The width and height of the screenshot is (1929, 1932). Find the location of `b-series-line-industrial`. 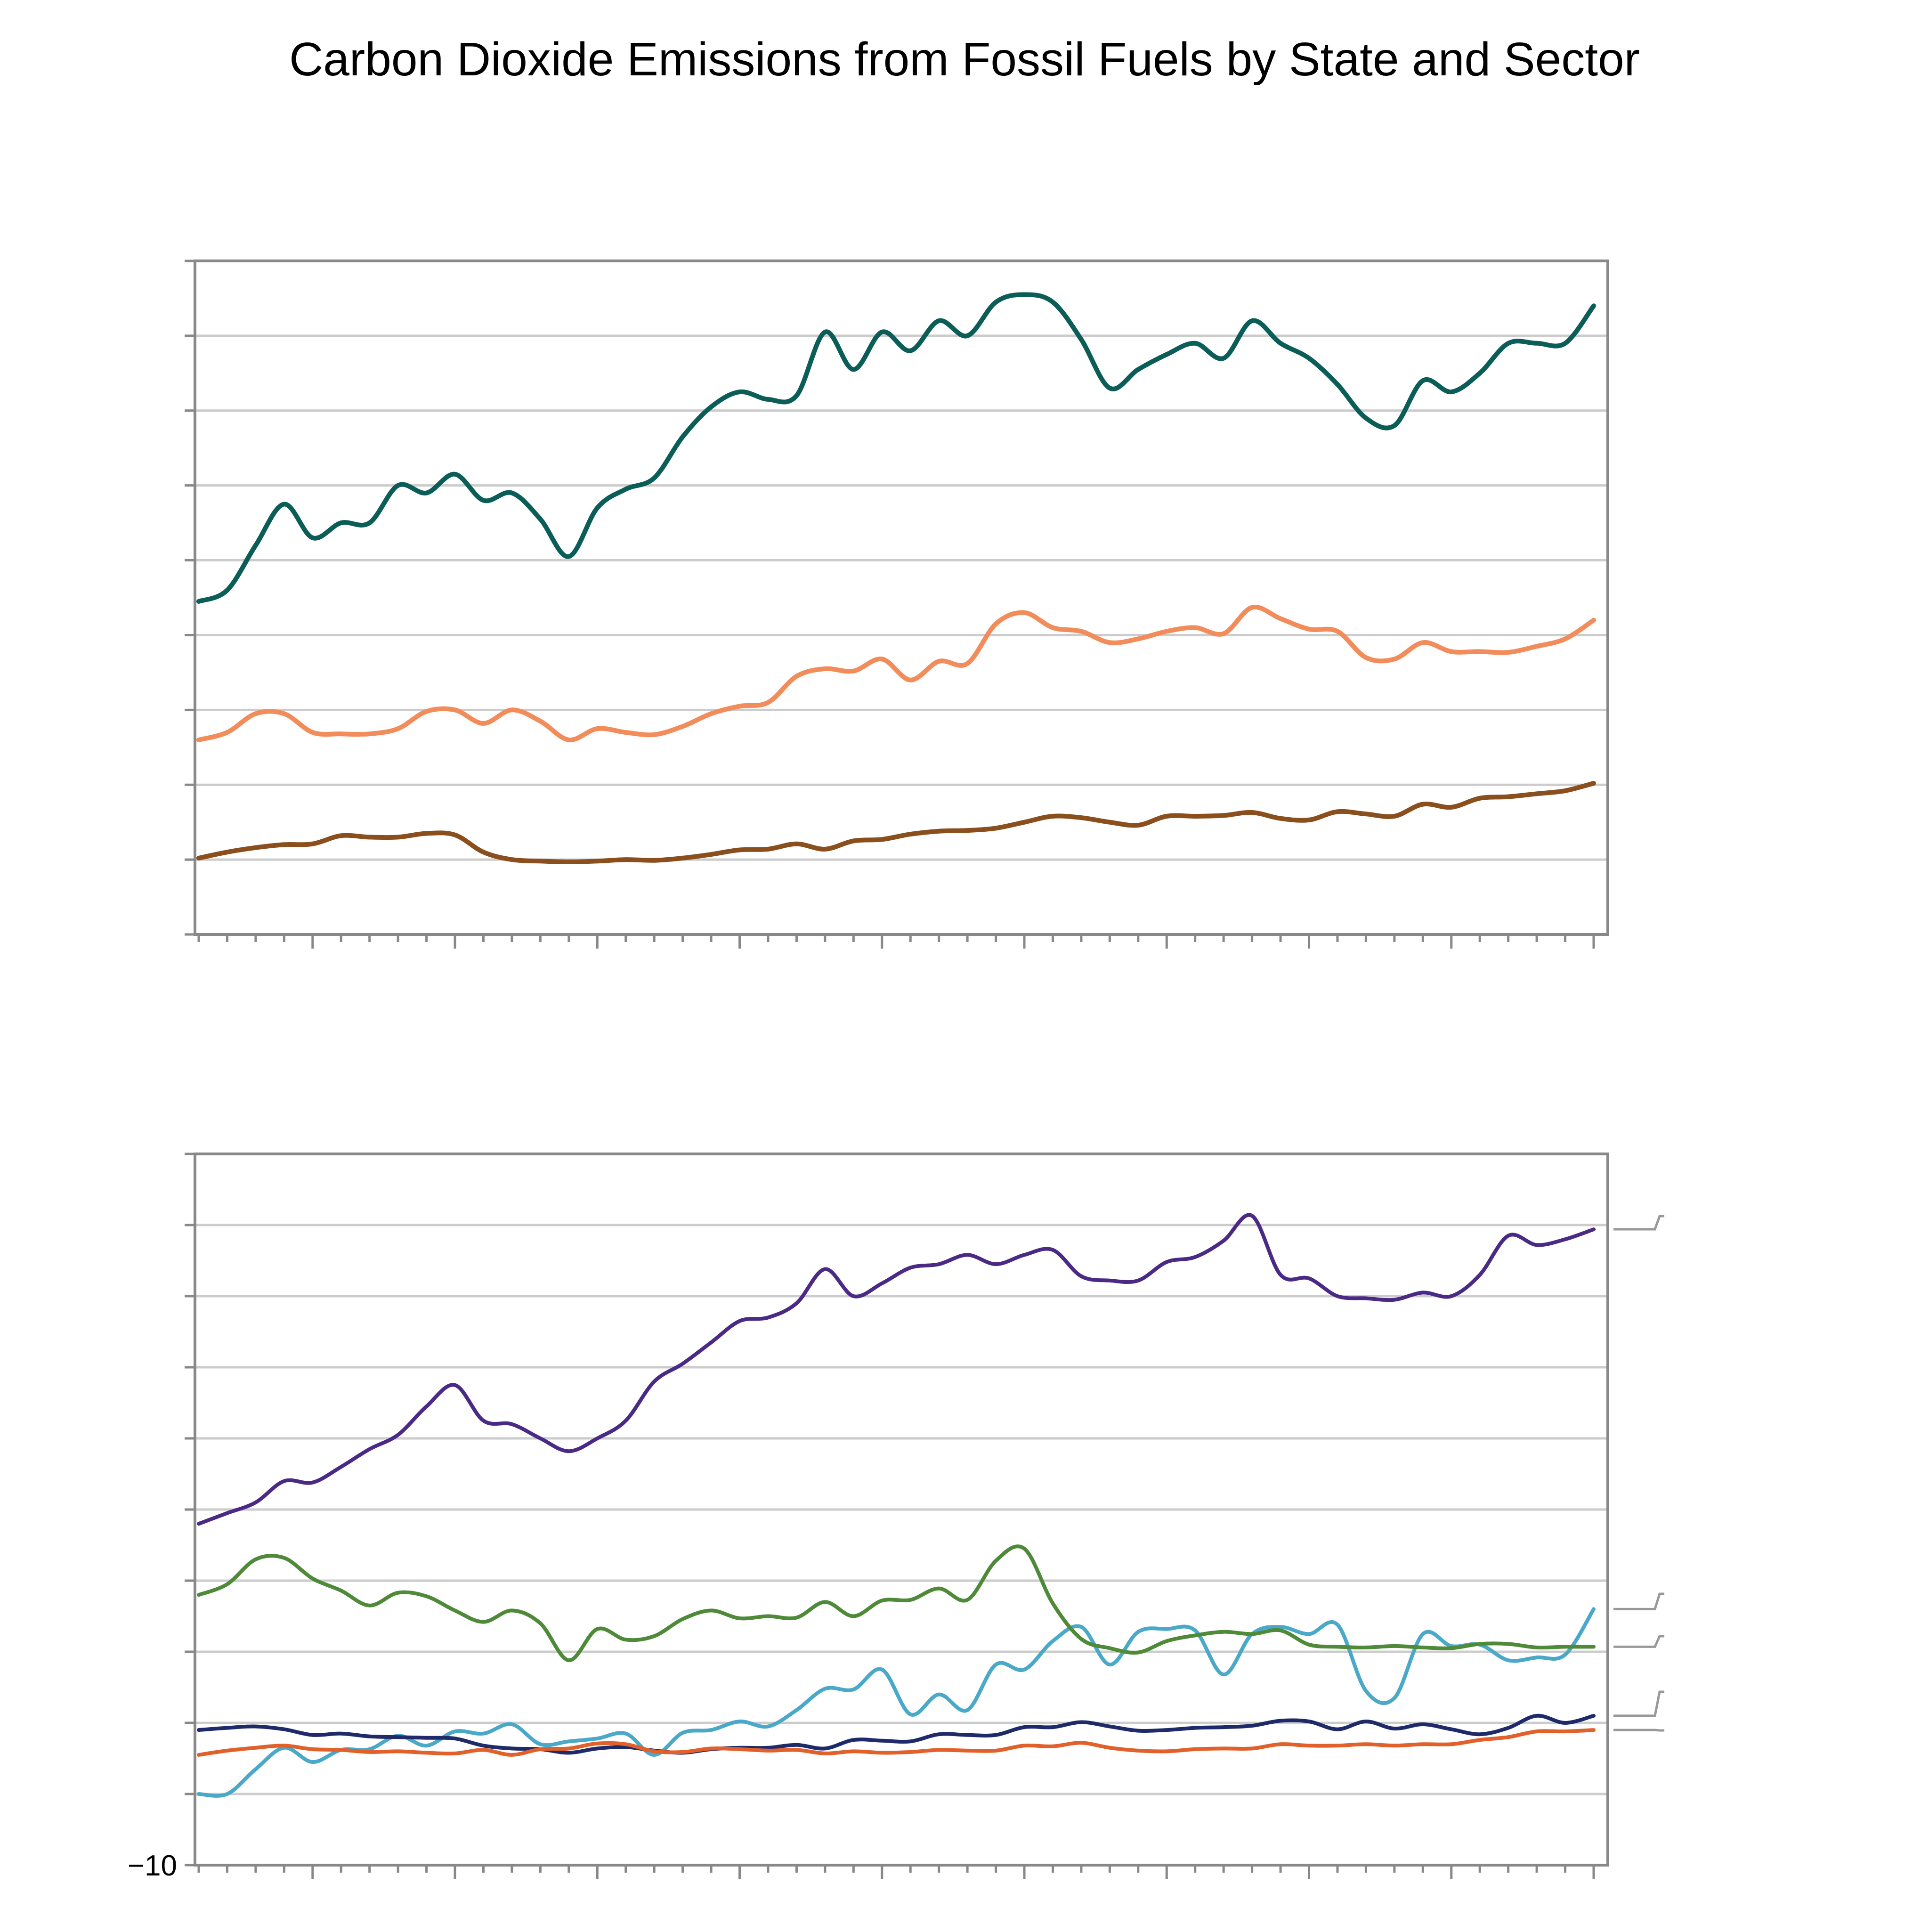

b-series-line-industrial is located at coordinates (896, 1604).